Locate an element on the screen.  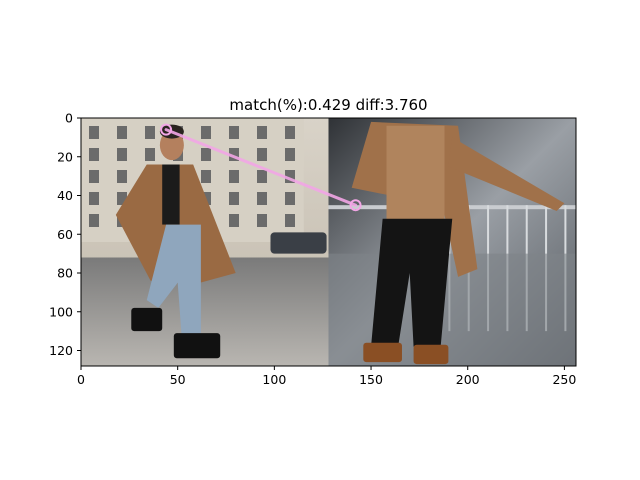
y-tick-label: 40 is located at coordinates (65, 195).